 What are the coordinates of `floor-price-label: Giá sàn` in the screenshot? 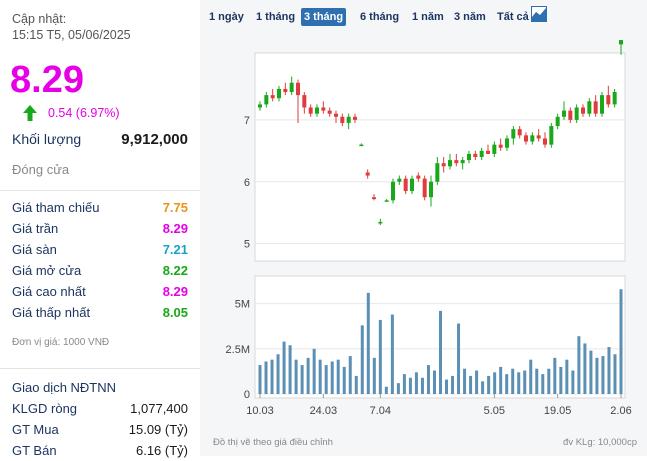 It's located at (34, 249).